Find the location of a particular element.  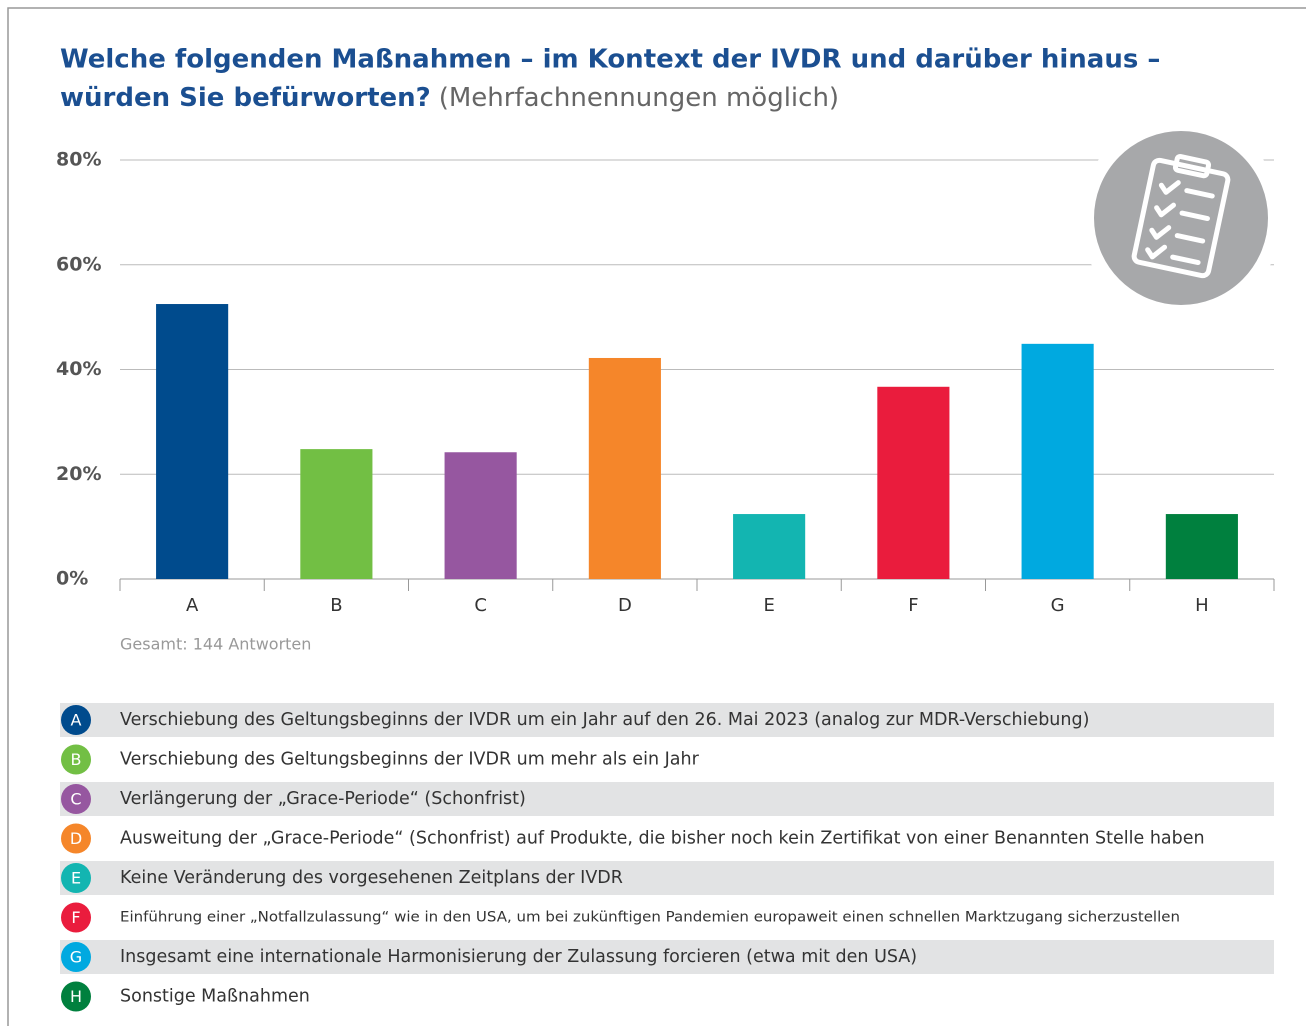

y-tick-label: 60% is located at coordinates (78, 264).